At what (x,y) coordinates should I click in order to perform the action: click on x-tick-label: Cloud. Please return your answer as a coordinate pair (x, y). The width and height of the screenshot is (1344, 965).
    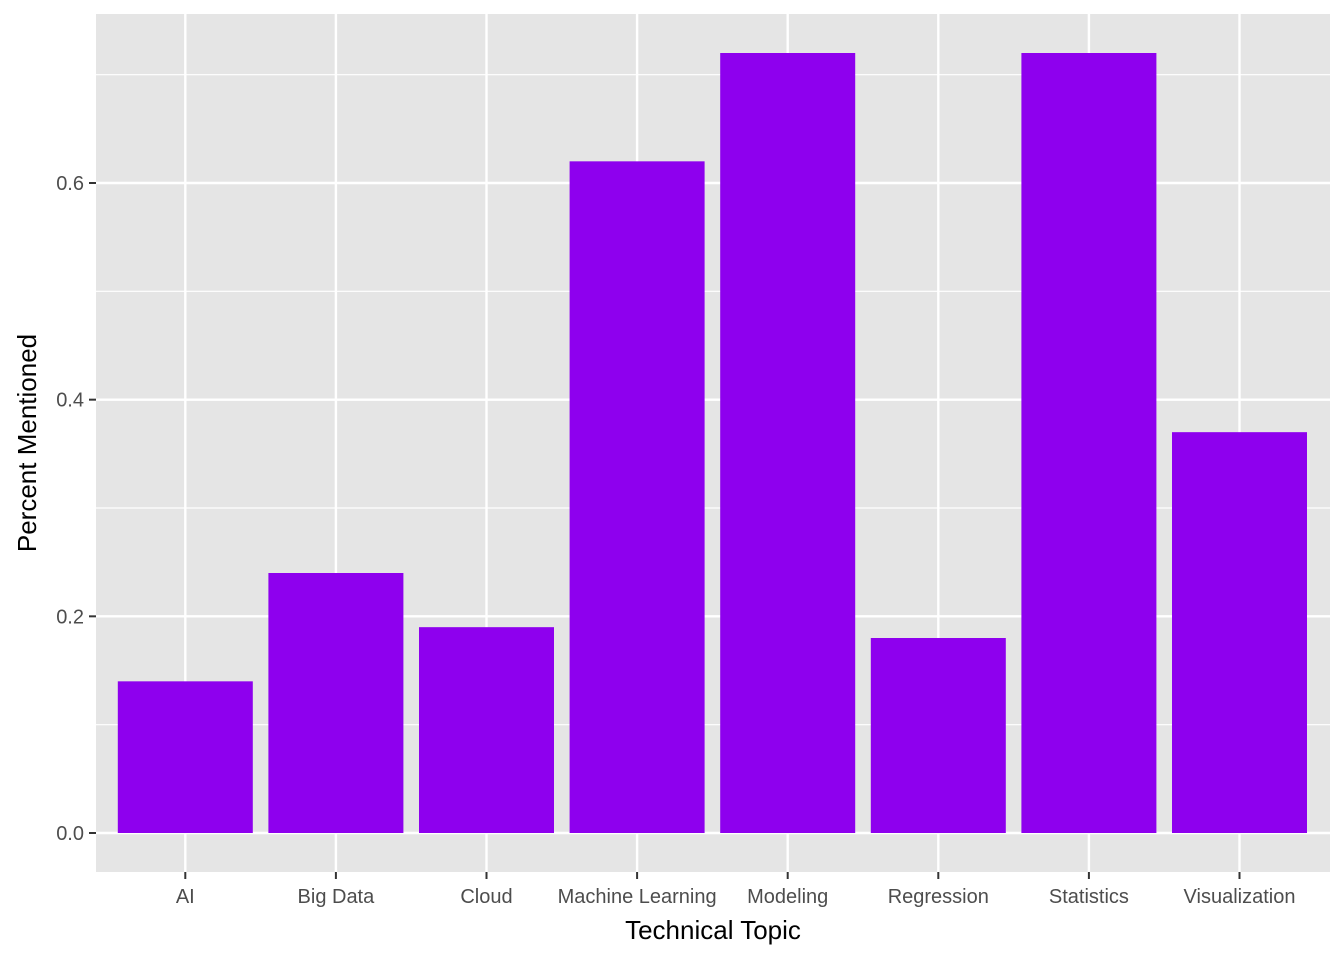
    Looking at the image, I should click on (486, 897).